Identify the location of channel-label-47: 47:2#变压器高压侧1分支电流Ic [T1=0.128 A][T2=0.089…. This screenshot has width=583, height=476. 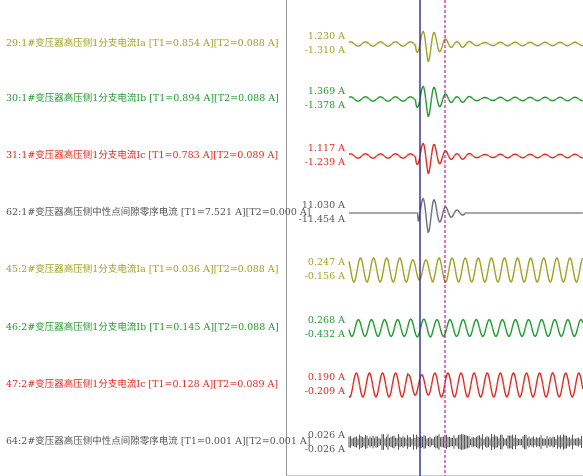
(142, 384).